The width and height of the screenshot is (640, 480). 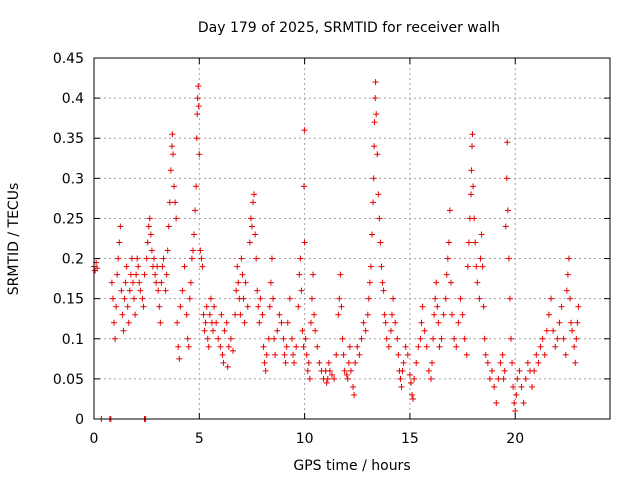 What do you see at coordinates (79, 420) in the screenshot?
I see `y-tick-label: 0` at bounding box center [79, 420].